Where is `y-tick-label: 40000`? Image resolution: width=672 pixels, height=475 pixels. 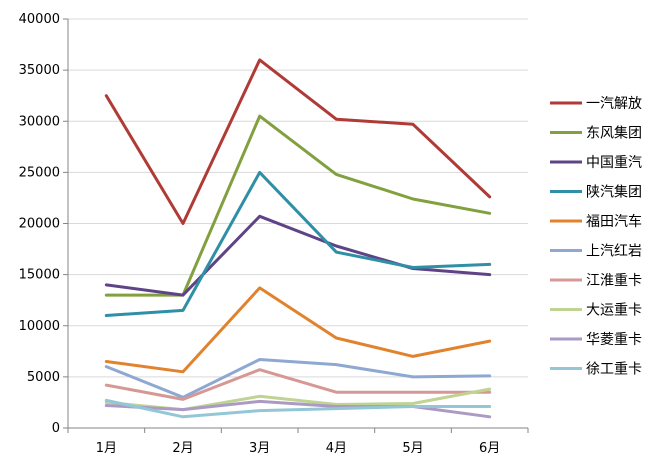 y-tick-label: 40000 is located at coordinates (39, 19).